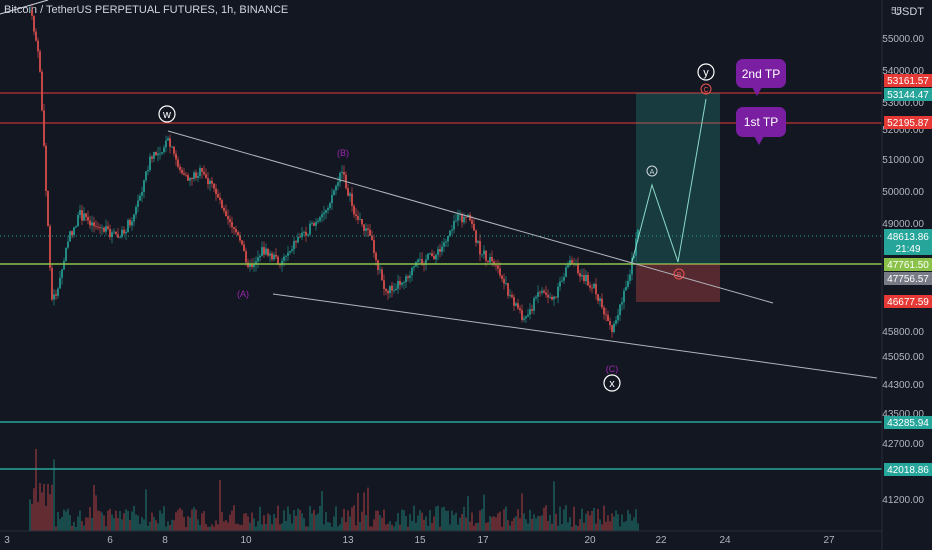  I want to click on badge-43285: 43285.94, so click(908, 422).